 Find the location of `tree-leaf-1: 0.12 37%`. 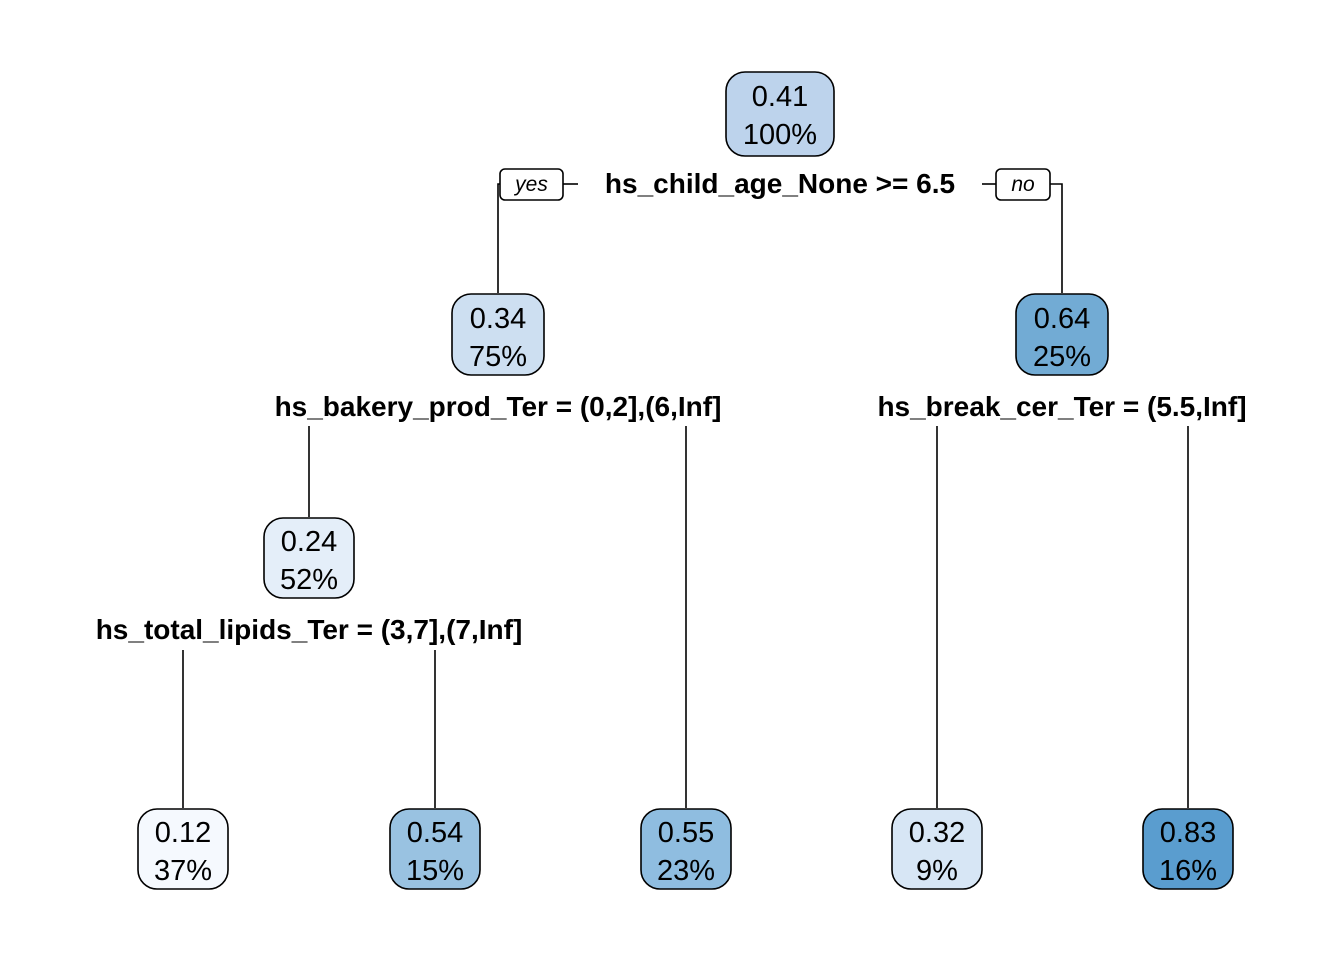

tree-leaf-1: 0.12 37% is located at coordinates (183, 849).